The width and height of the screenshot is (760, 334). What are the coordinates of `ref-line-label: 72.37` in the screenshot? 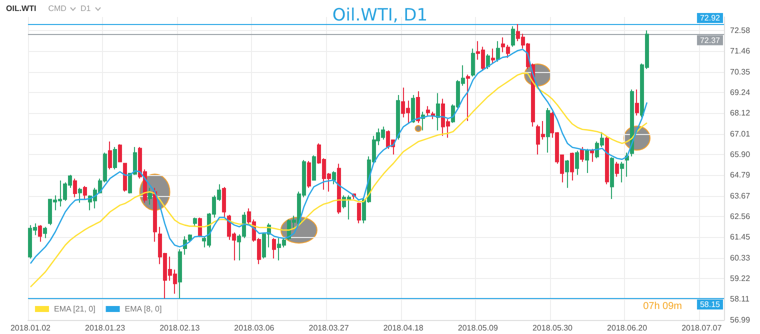 It's located at (710, 40).